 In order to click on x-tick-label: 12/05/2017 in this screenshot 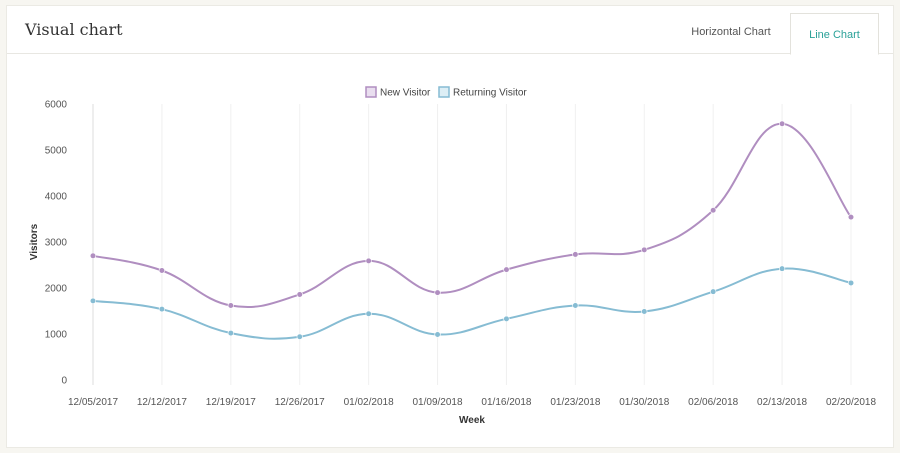, I will do `click(93, 402)`.